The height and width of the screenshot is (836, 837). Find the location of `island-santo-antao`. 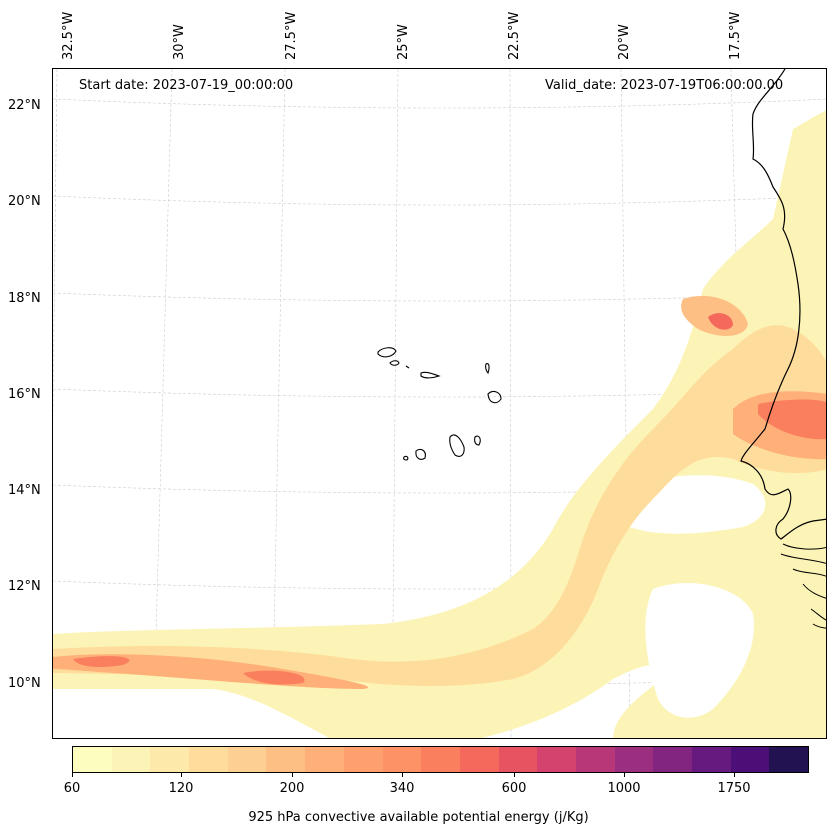

island-santo-antao is located at coordinates (387, 352).